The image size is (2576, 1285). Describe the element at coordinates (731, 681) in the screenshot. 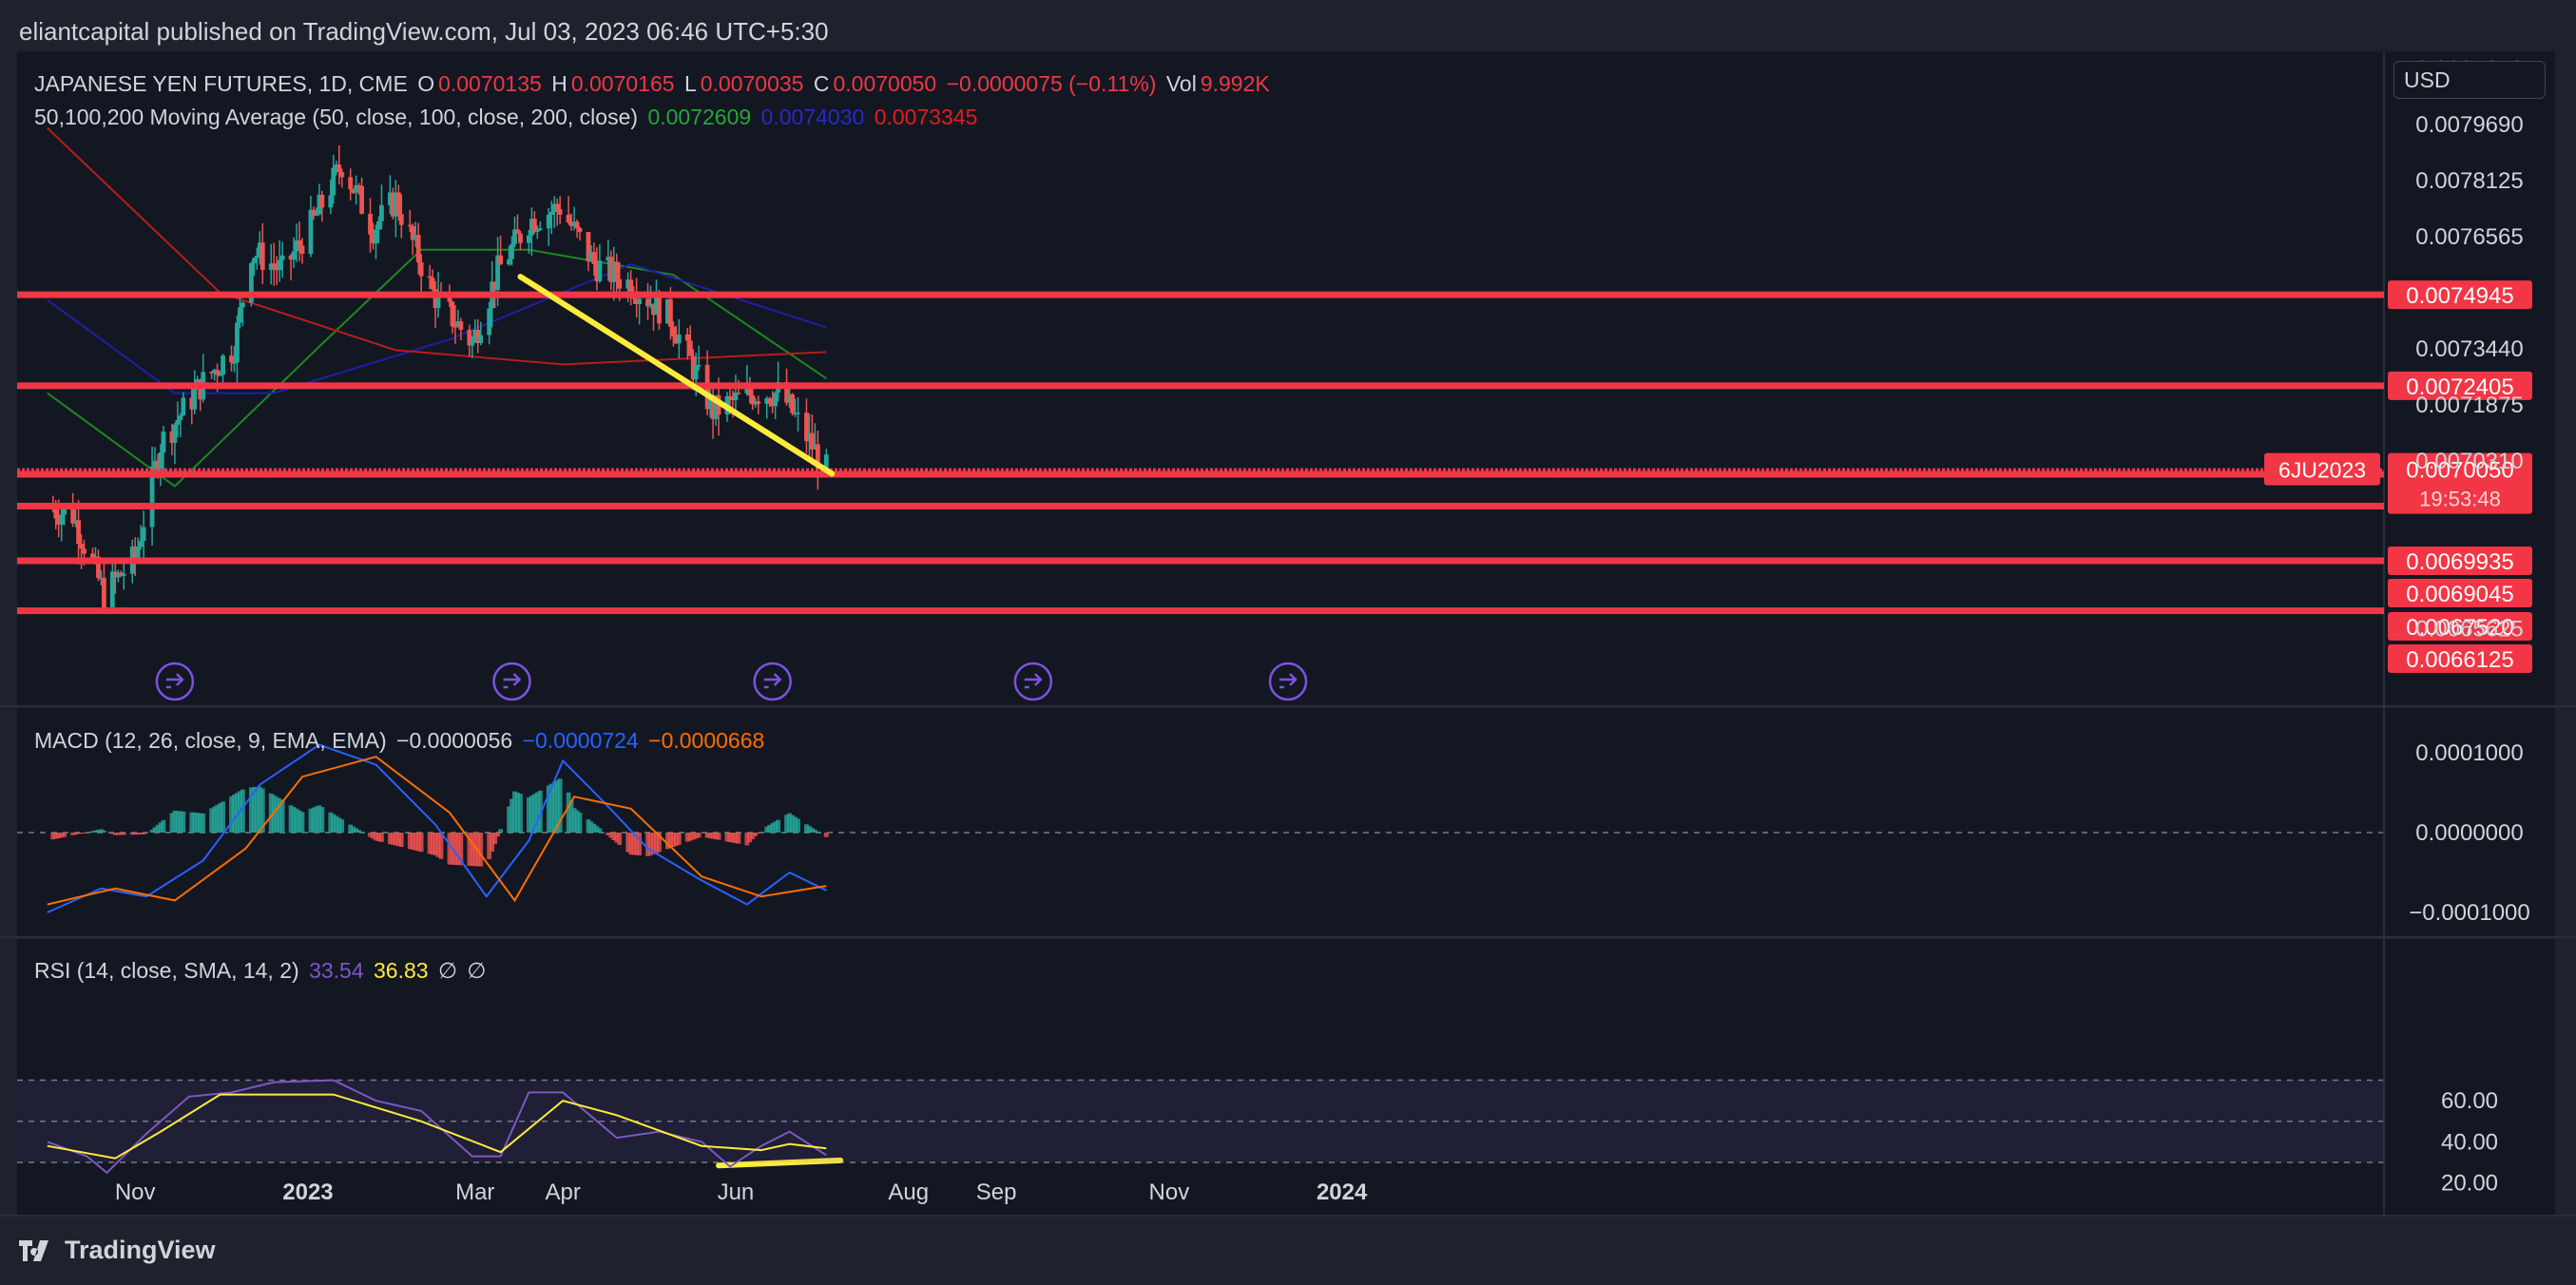

I see `event-markers` at that location.